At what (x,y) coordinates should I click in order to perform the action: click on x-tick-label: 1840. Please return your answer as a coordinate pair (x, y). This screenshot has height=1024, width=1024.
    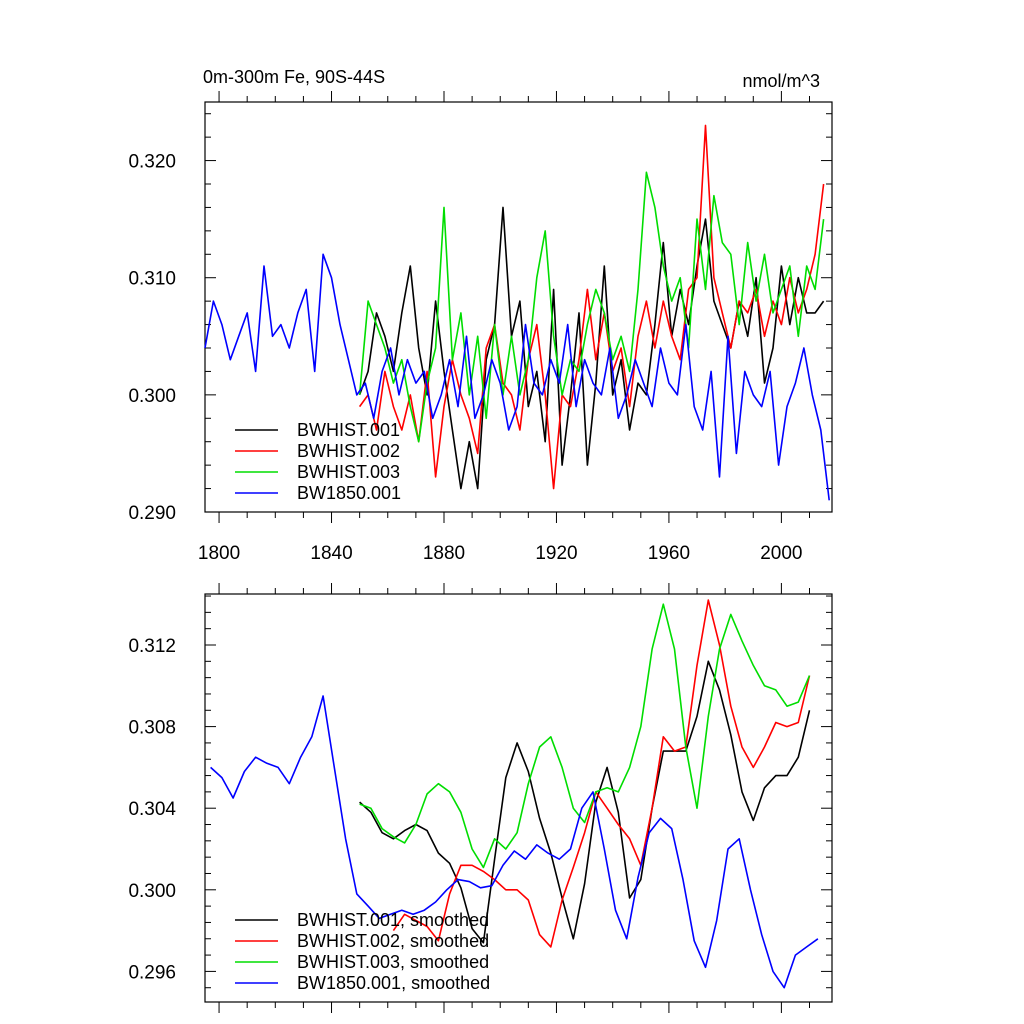
    Looking at the image, I should click on (331, 553).